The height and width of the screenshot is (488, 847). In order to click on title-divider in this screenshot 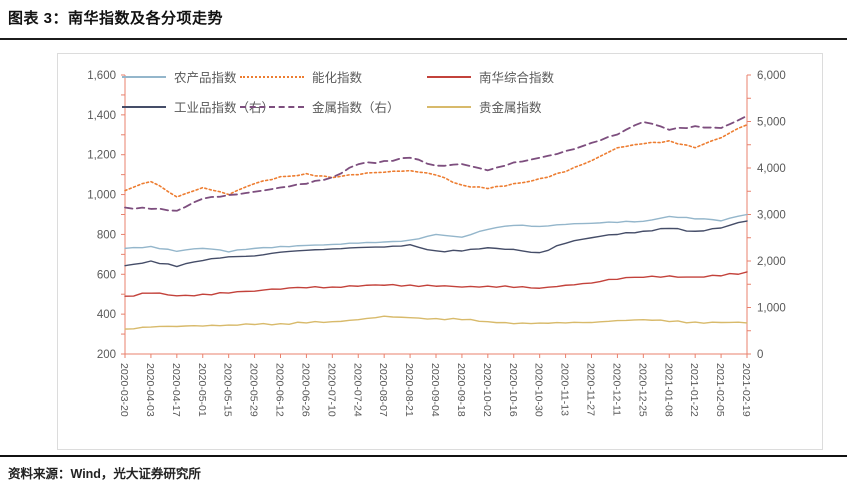, I will do `click(423, 39)`.